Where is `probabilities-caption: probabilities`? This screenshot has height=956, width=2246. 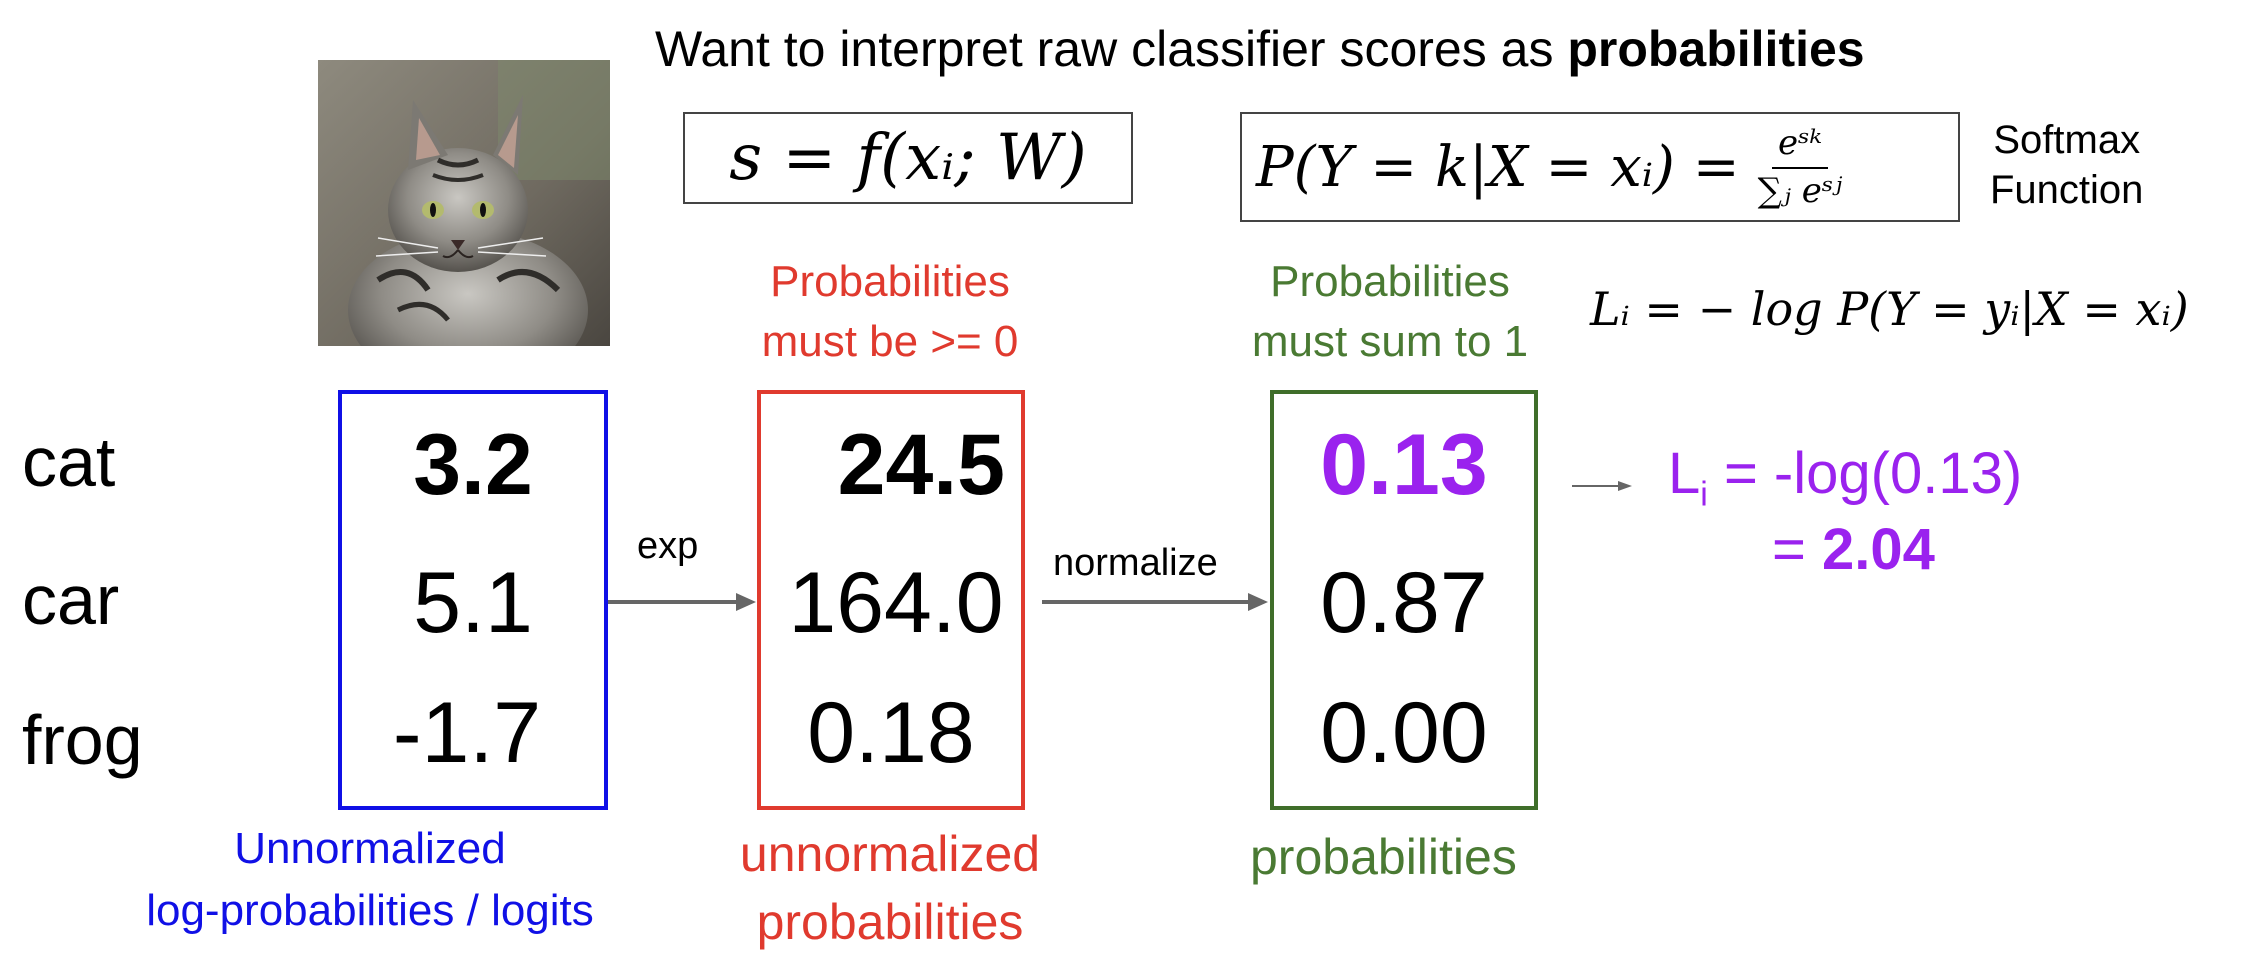 probabilities-caption: probabilities is located at coordinates (1383, 857).